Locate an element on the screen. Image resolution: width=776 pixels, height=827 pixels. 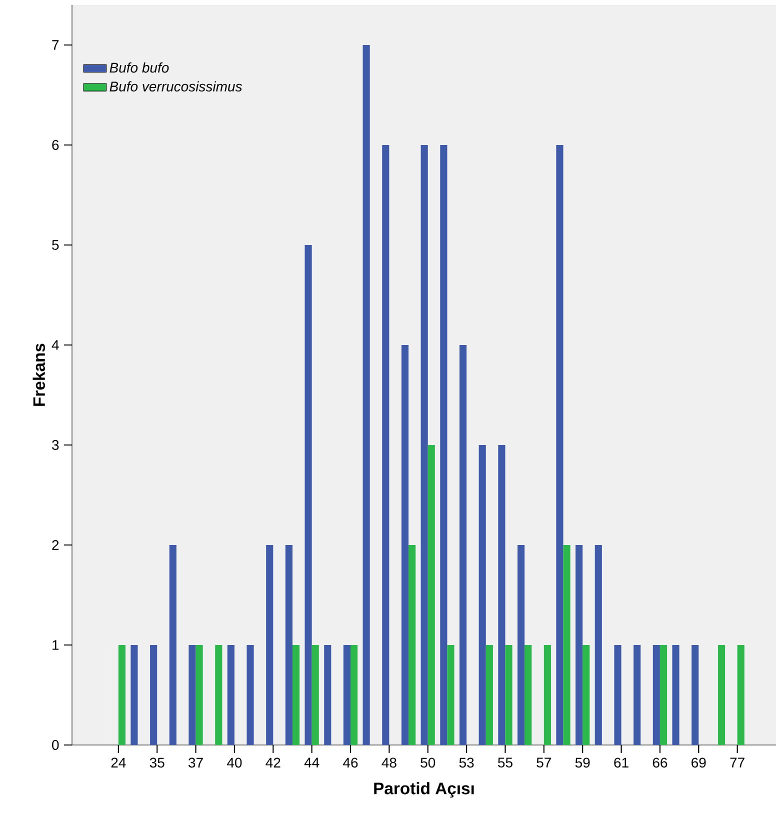
y-tick-label: 7 is located at coordinates (55, 45).